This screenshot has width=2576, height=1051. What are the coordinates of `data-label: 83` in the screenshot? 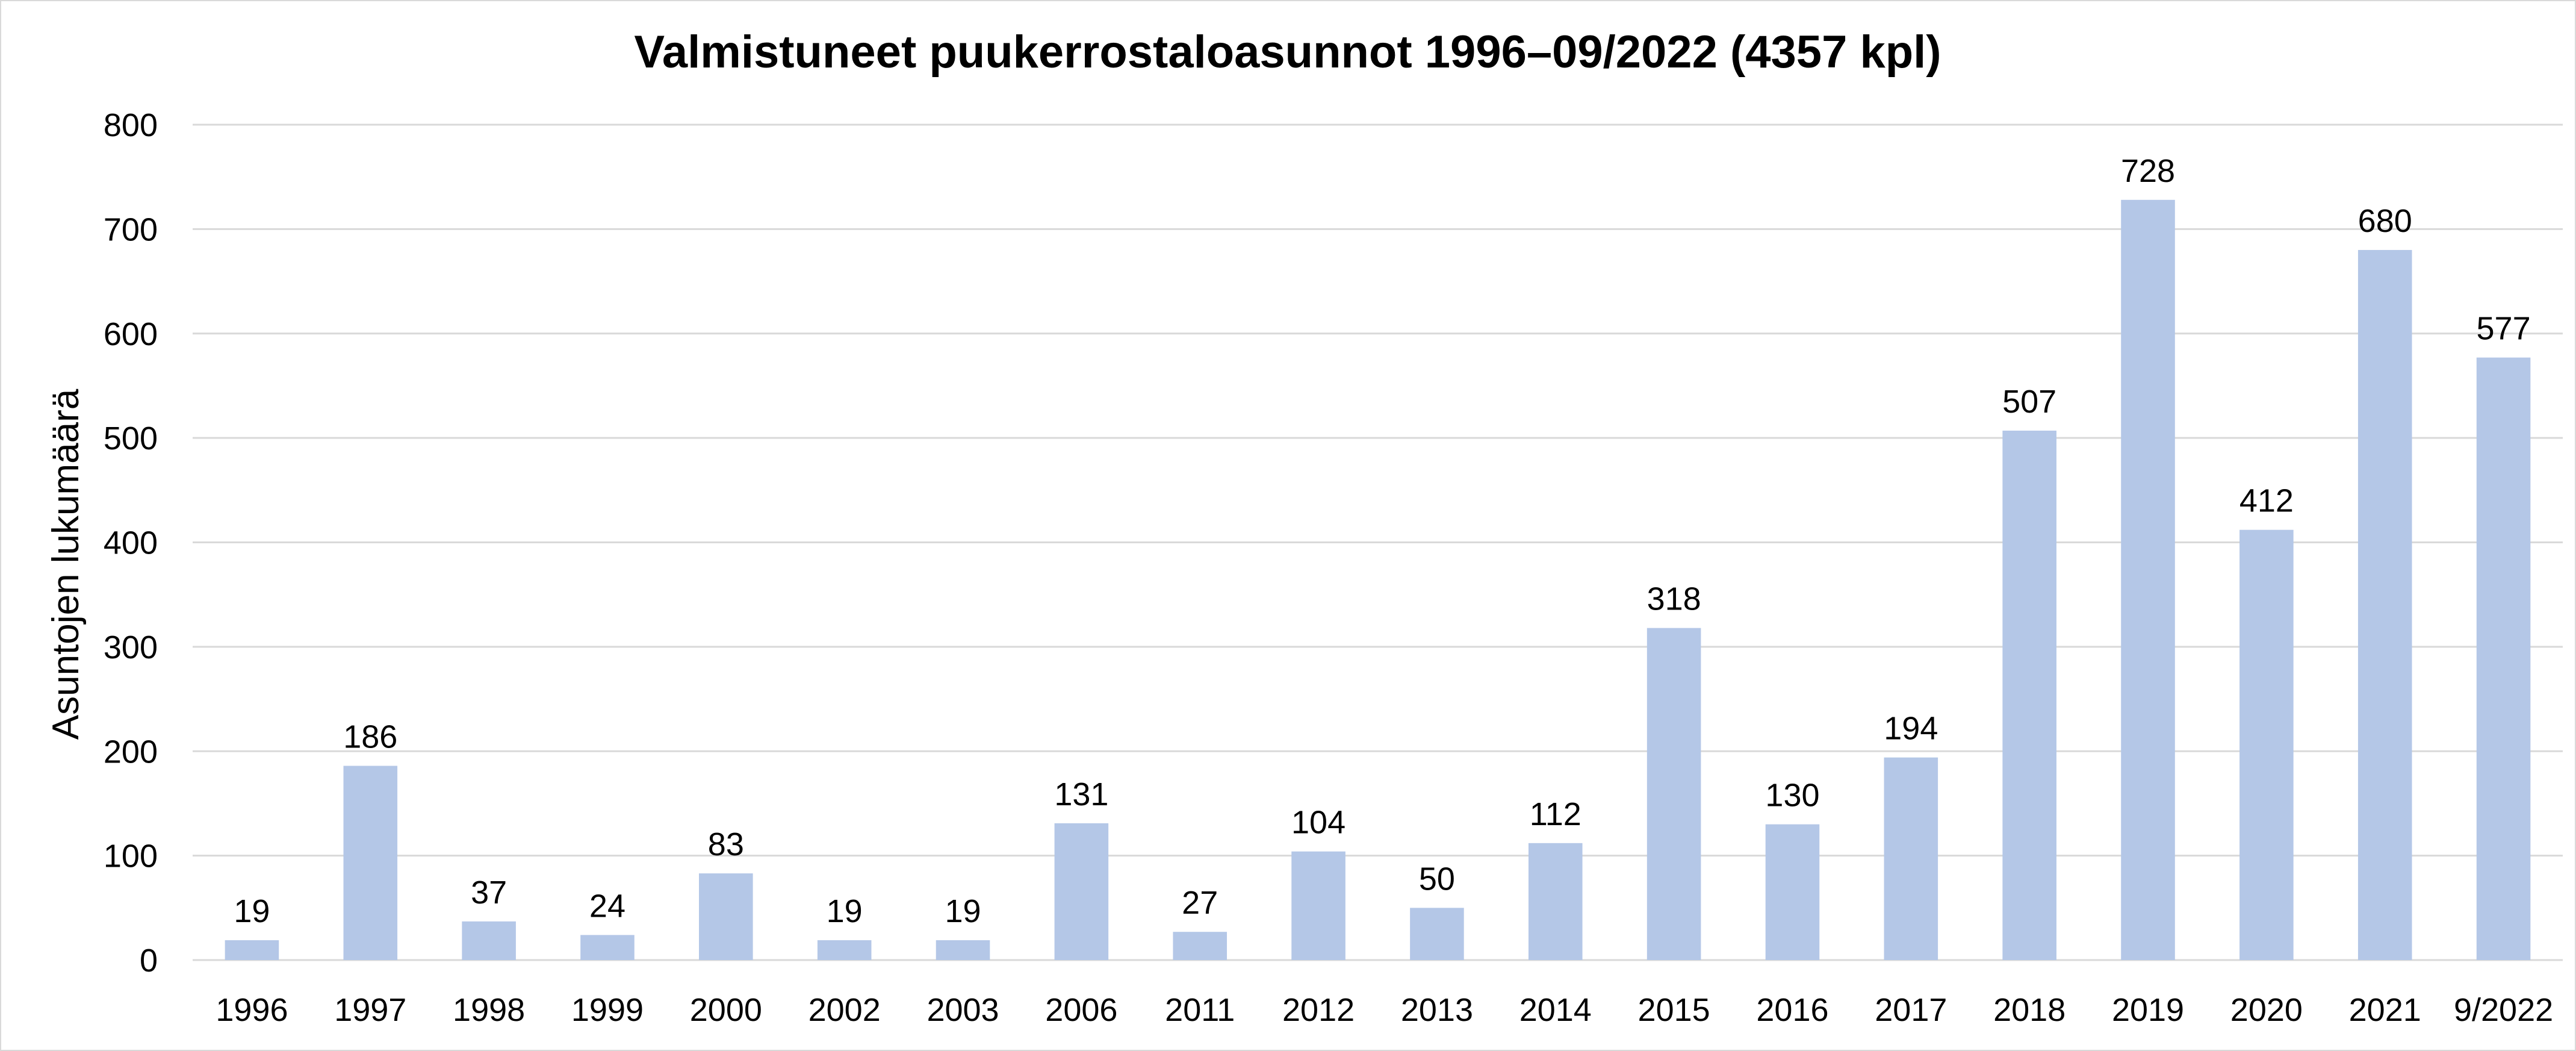 It's located at (726, 844).